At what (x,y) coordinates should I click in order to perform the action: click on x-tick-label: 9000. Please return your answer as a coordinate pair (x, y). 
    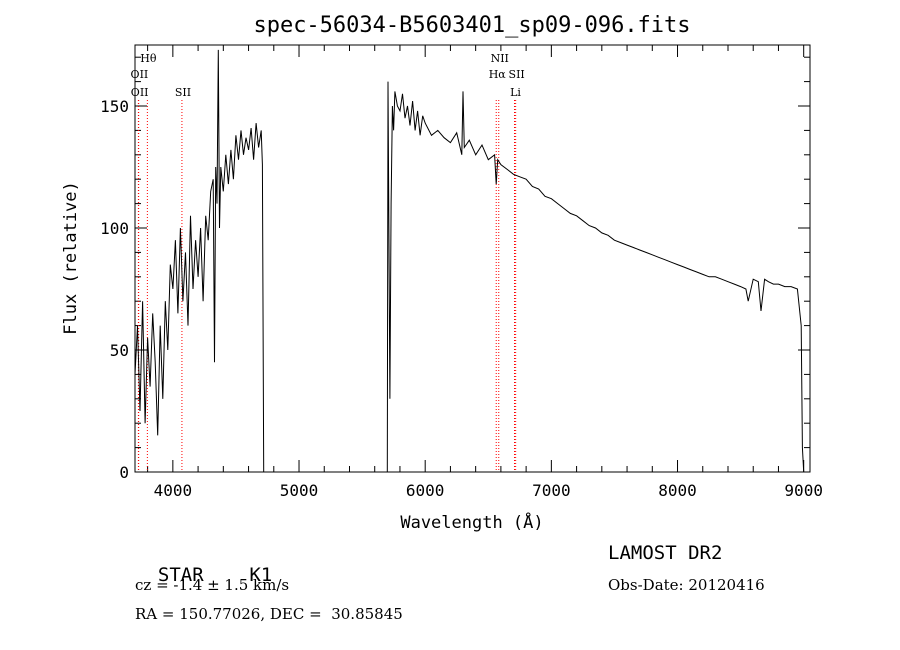
    Looking at the image, I should click on (803, 490).